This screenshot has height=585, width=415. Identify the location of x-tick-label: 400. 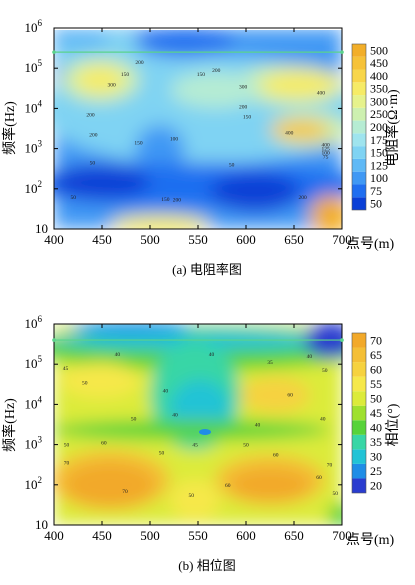
(54, 535).